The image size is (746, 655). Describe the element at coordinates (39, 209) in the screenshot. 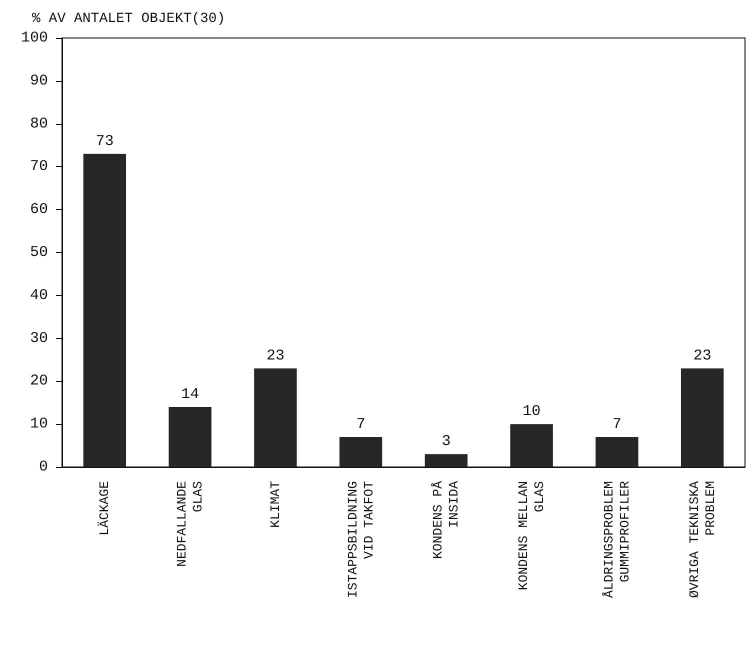

I see `y-tick-label: 60` at that location.